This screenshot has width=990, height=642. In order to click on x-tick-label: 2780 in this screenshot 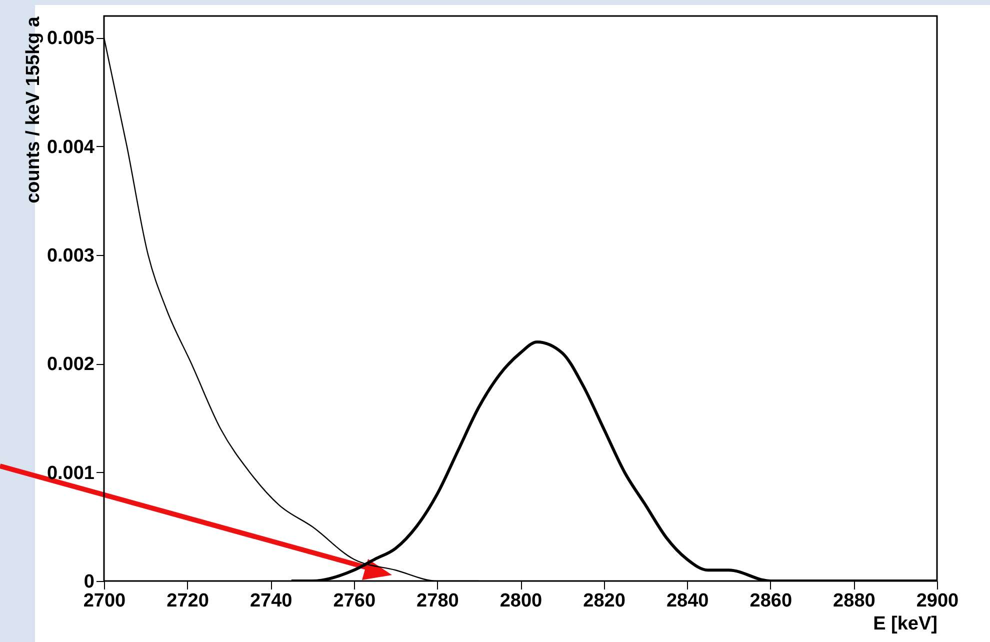, I will do `click(437, 601)`.